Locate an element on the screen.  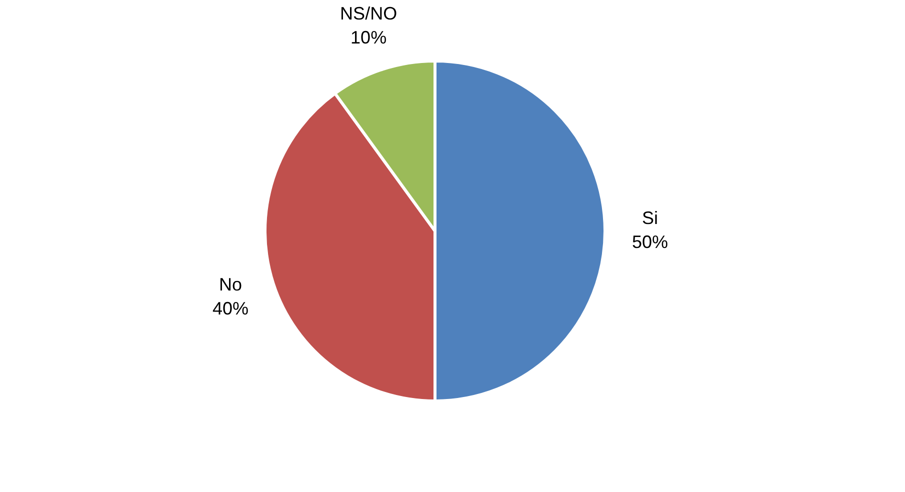
data-label: 40% is located at coordinates (230, 308).